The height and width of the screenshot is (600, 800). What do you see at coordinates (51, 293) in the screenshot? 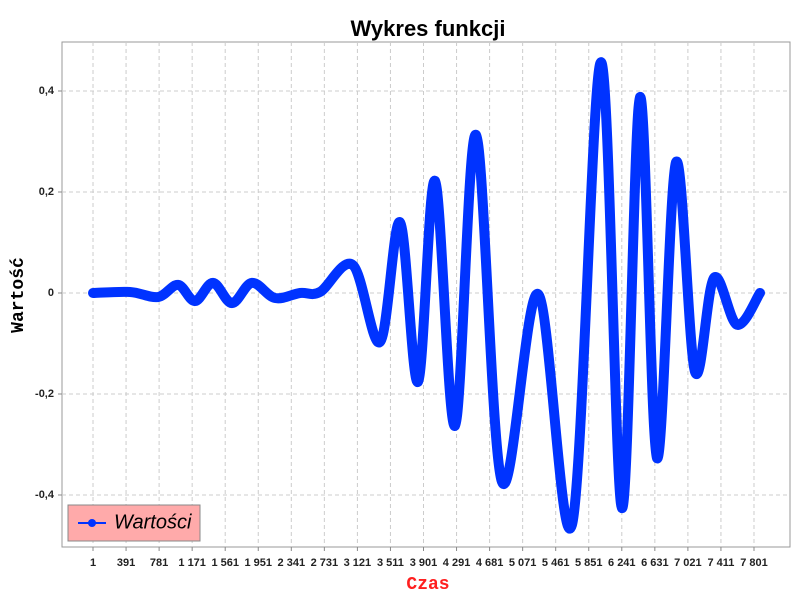
I see `y-tick-label: 0` at bounding box center [51, 293].